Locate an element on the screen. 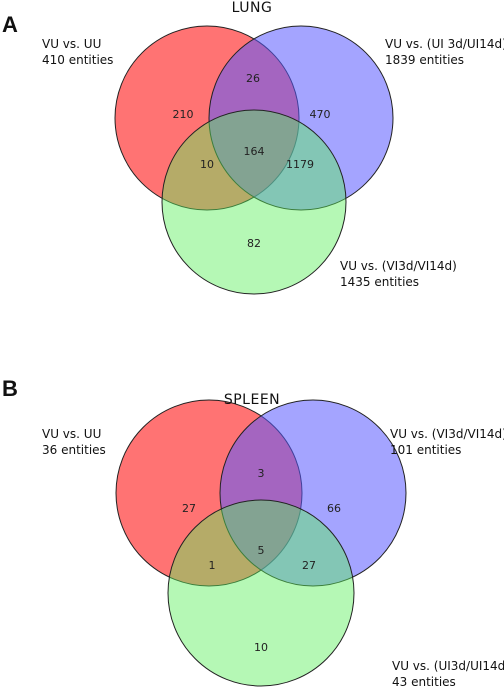 The height and width of the screenshot is (697, 504). region-blue-only: 470 is located at coordinates (320, 114).